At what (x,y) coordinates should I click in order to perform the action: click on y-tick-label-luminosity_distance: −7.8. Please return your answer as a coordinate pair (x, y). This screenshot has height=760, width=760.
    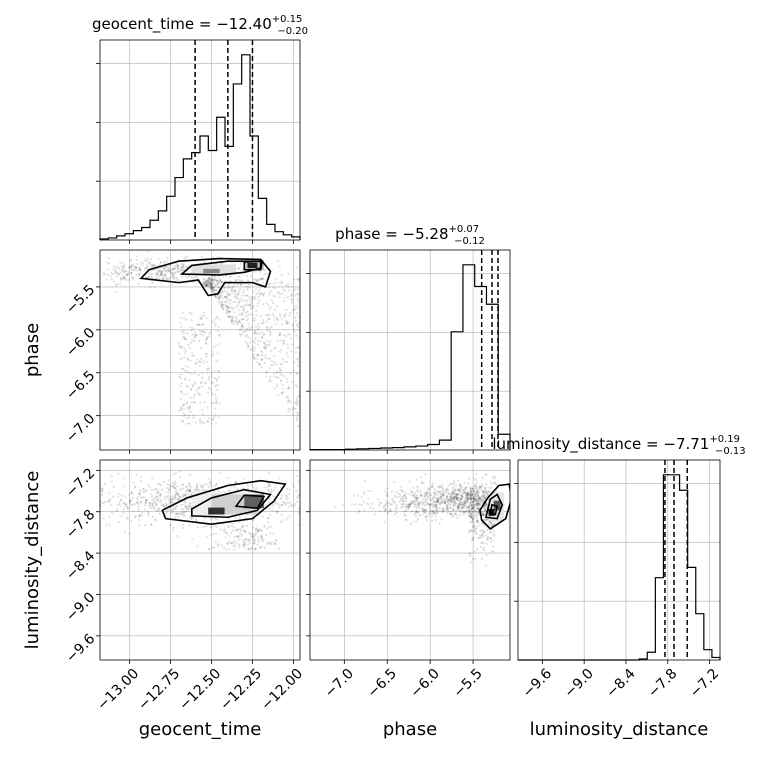
    Looking at the image, I should click on (80, 524).